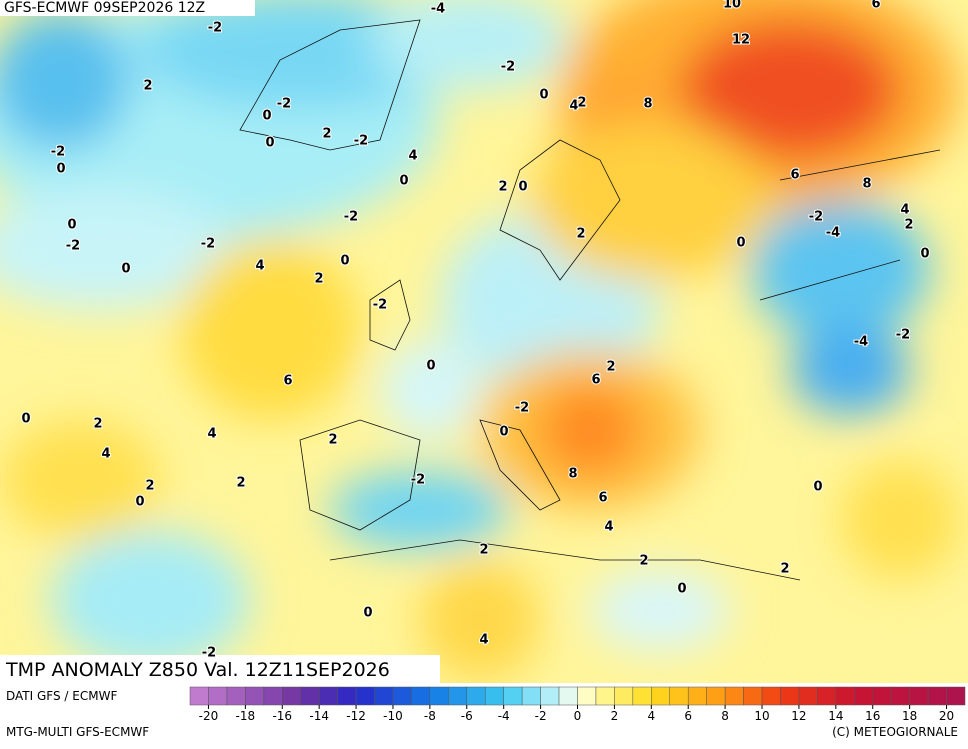 The height and width of the screenshot is (749, 968). Describe the element at coordinates (895, 732) in the screenshot. I see `copyright: (C) METEOGIORNALE` at that location.